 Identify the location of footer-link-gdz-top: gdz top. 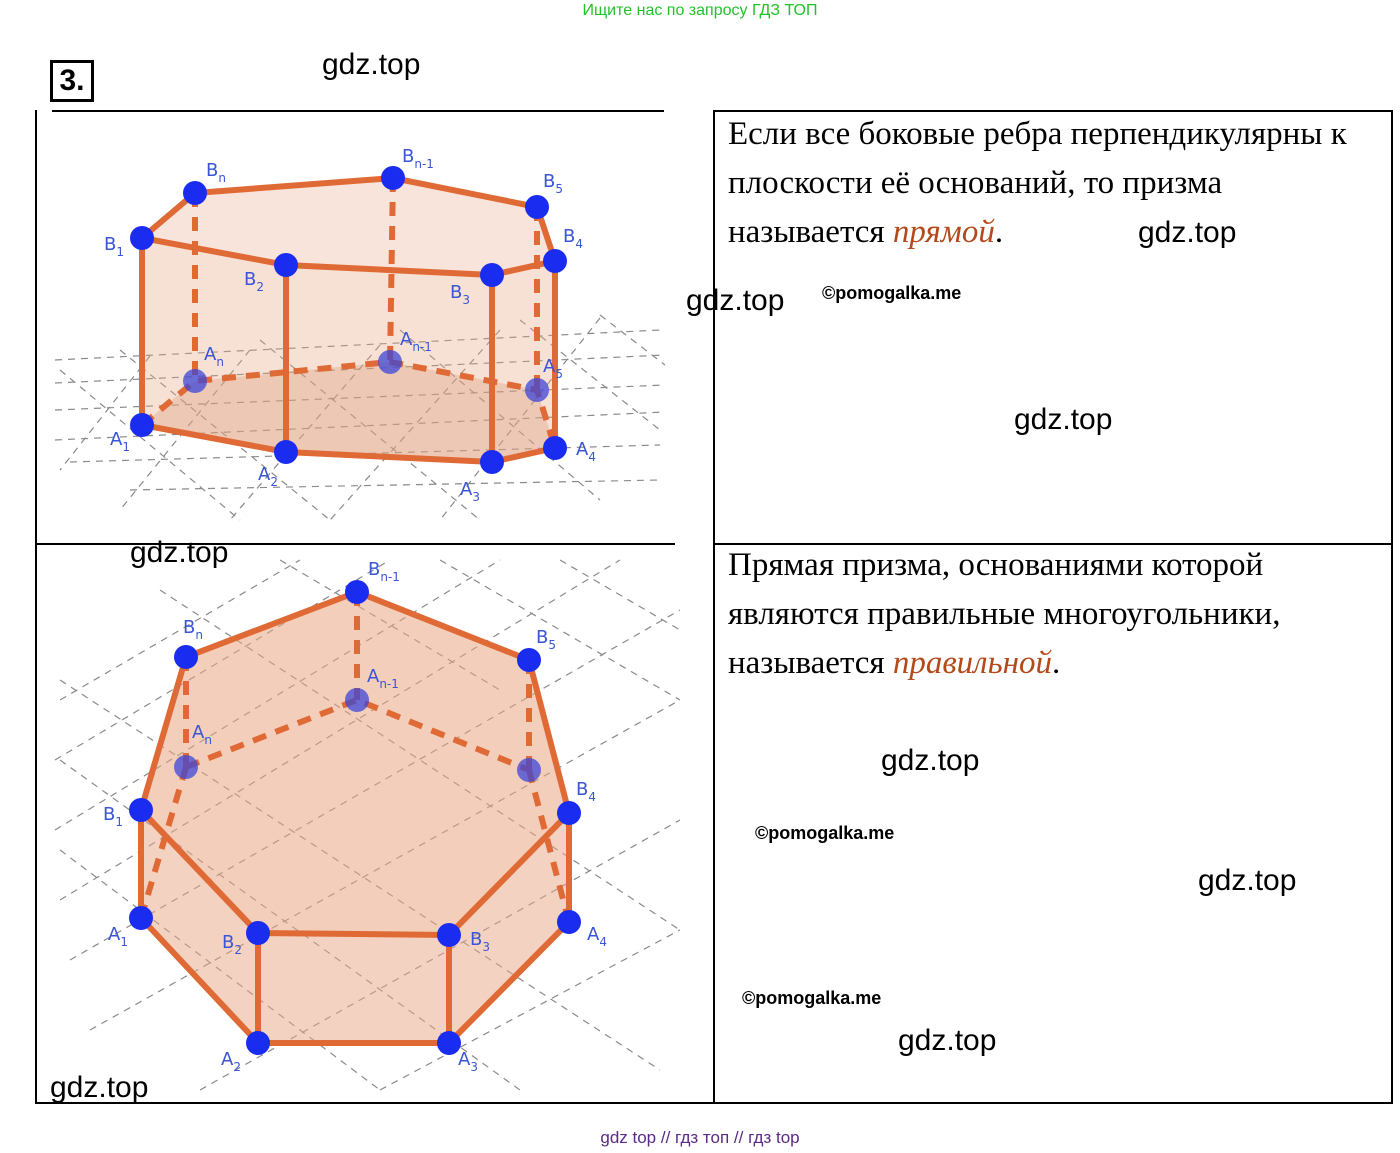
(628, 1137).